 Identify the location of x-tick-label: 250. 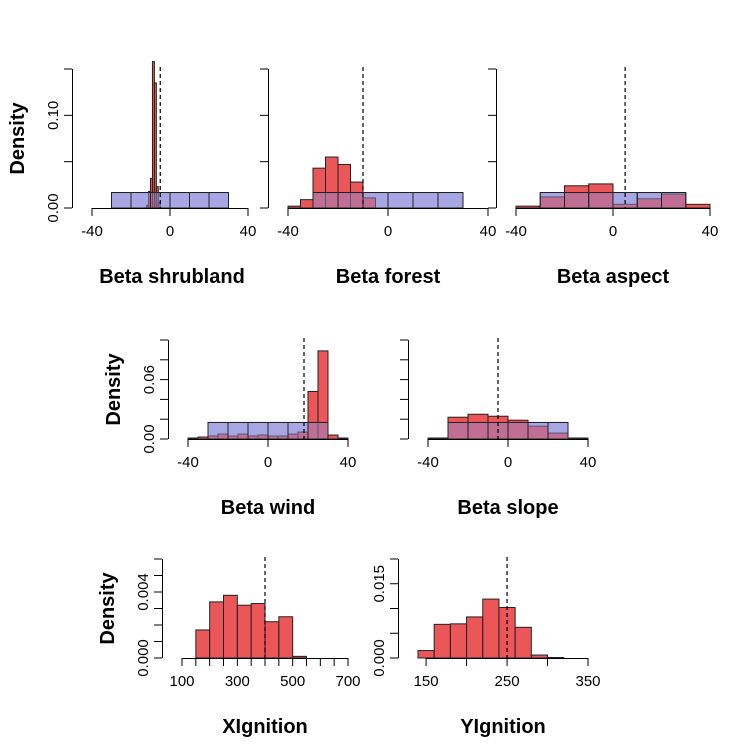
(507, 681).